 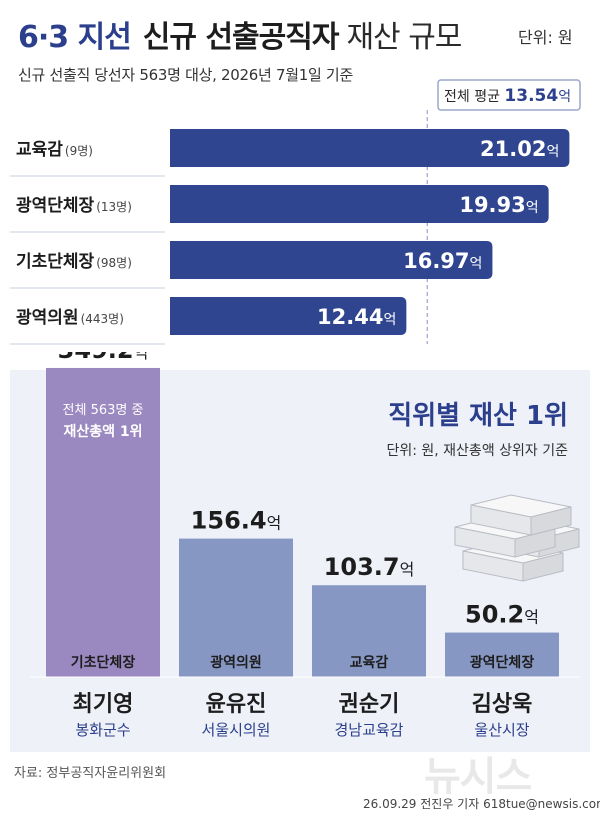 I want to click on title-assets: 재산 규모, so click(x=404, y=37).